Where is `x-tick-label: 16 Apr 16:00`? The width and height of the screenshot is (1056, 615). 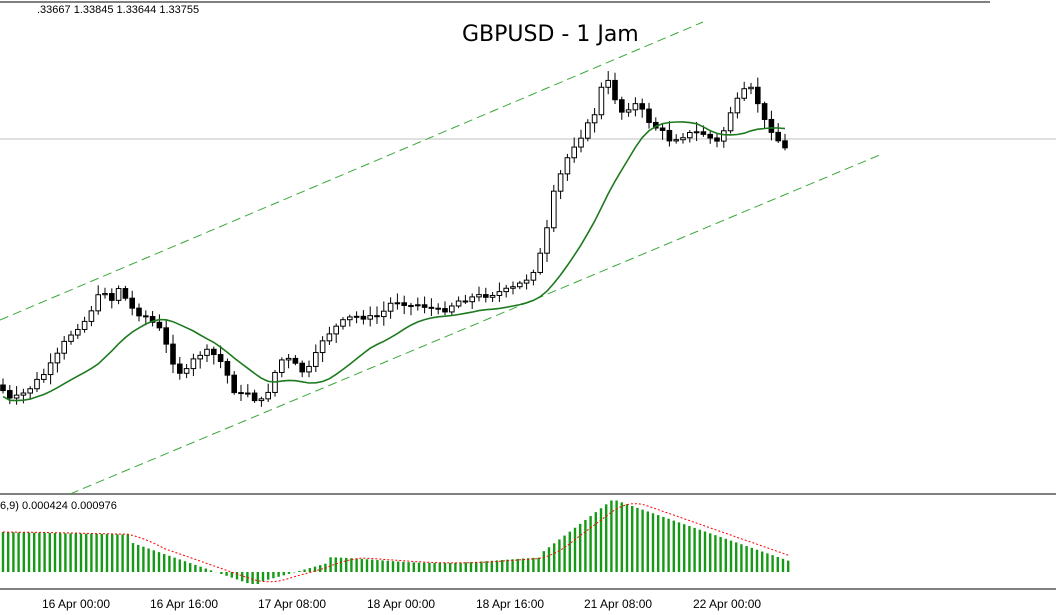
x-tick-label: 16 Apr 16:00 is located at coordinates (184, 604).